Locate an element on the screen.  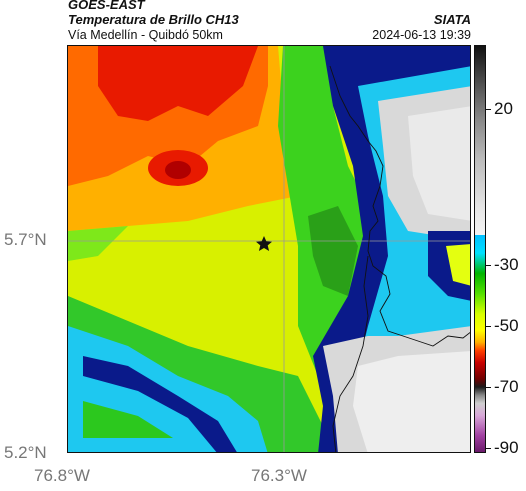
longitude-label-left: 76.8°W is located at coordinates (62, 475).